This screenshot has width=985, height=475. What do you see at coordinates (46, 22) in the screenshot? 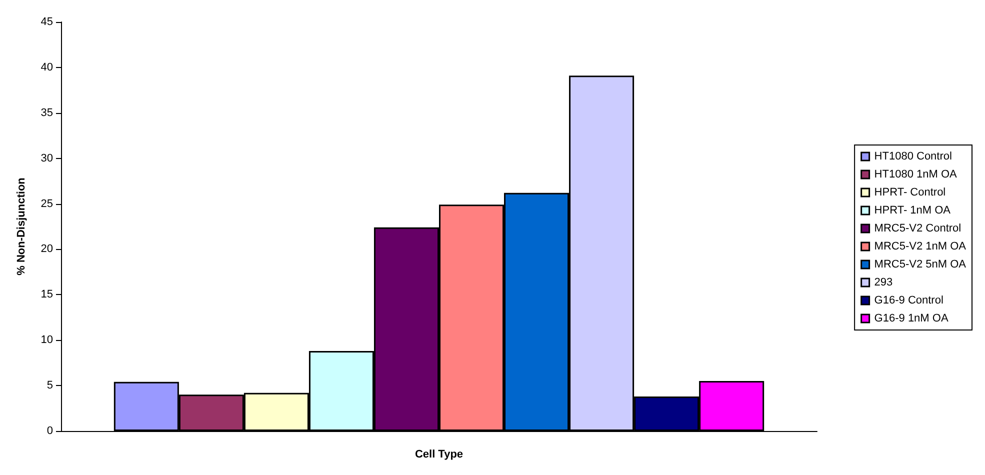
I see `y-tick-label: 45` at bounding box center [46, 22].